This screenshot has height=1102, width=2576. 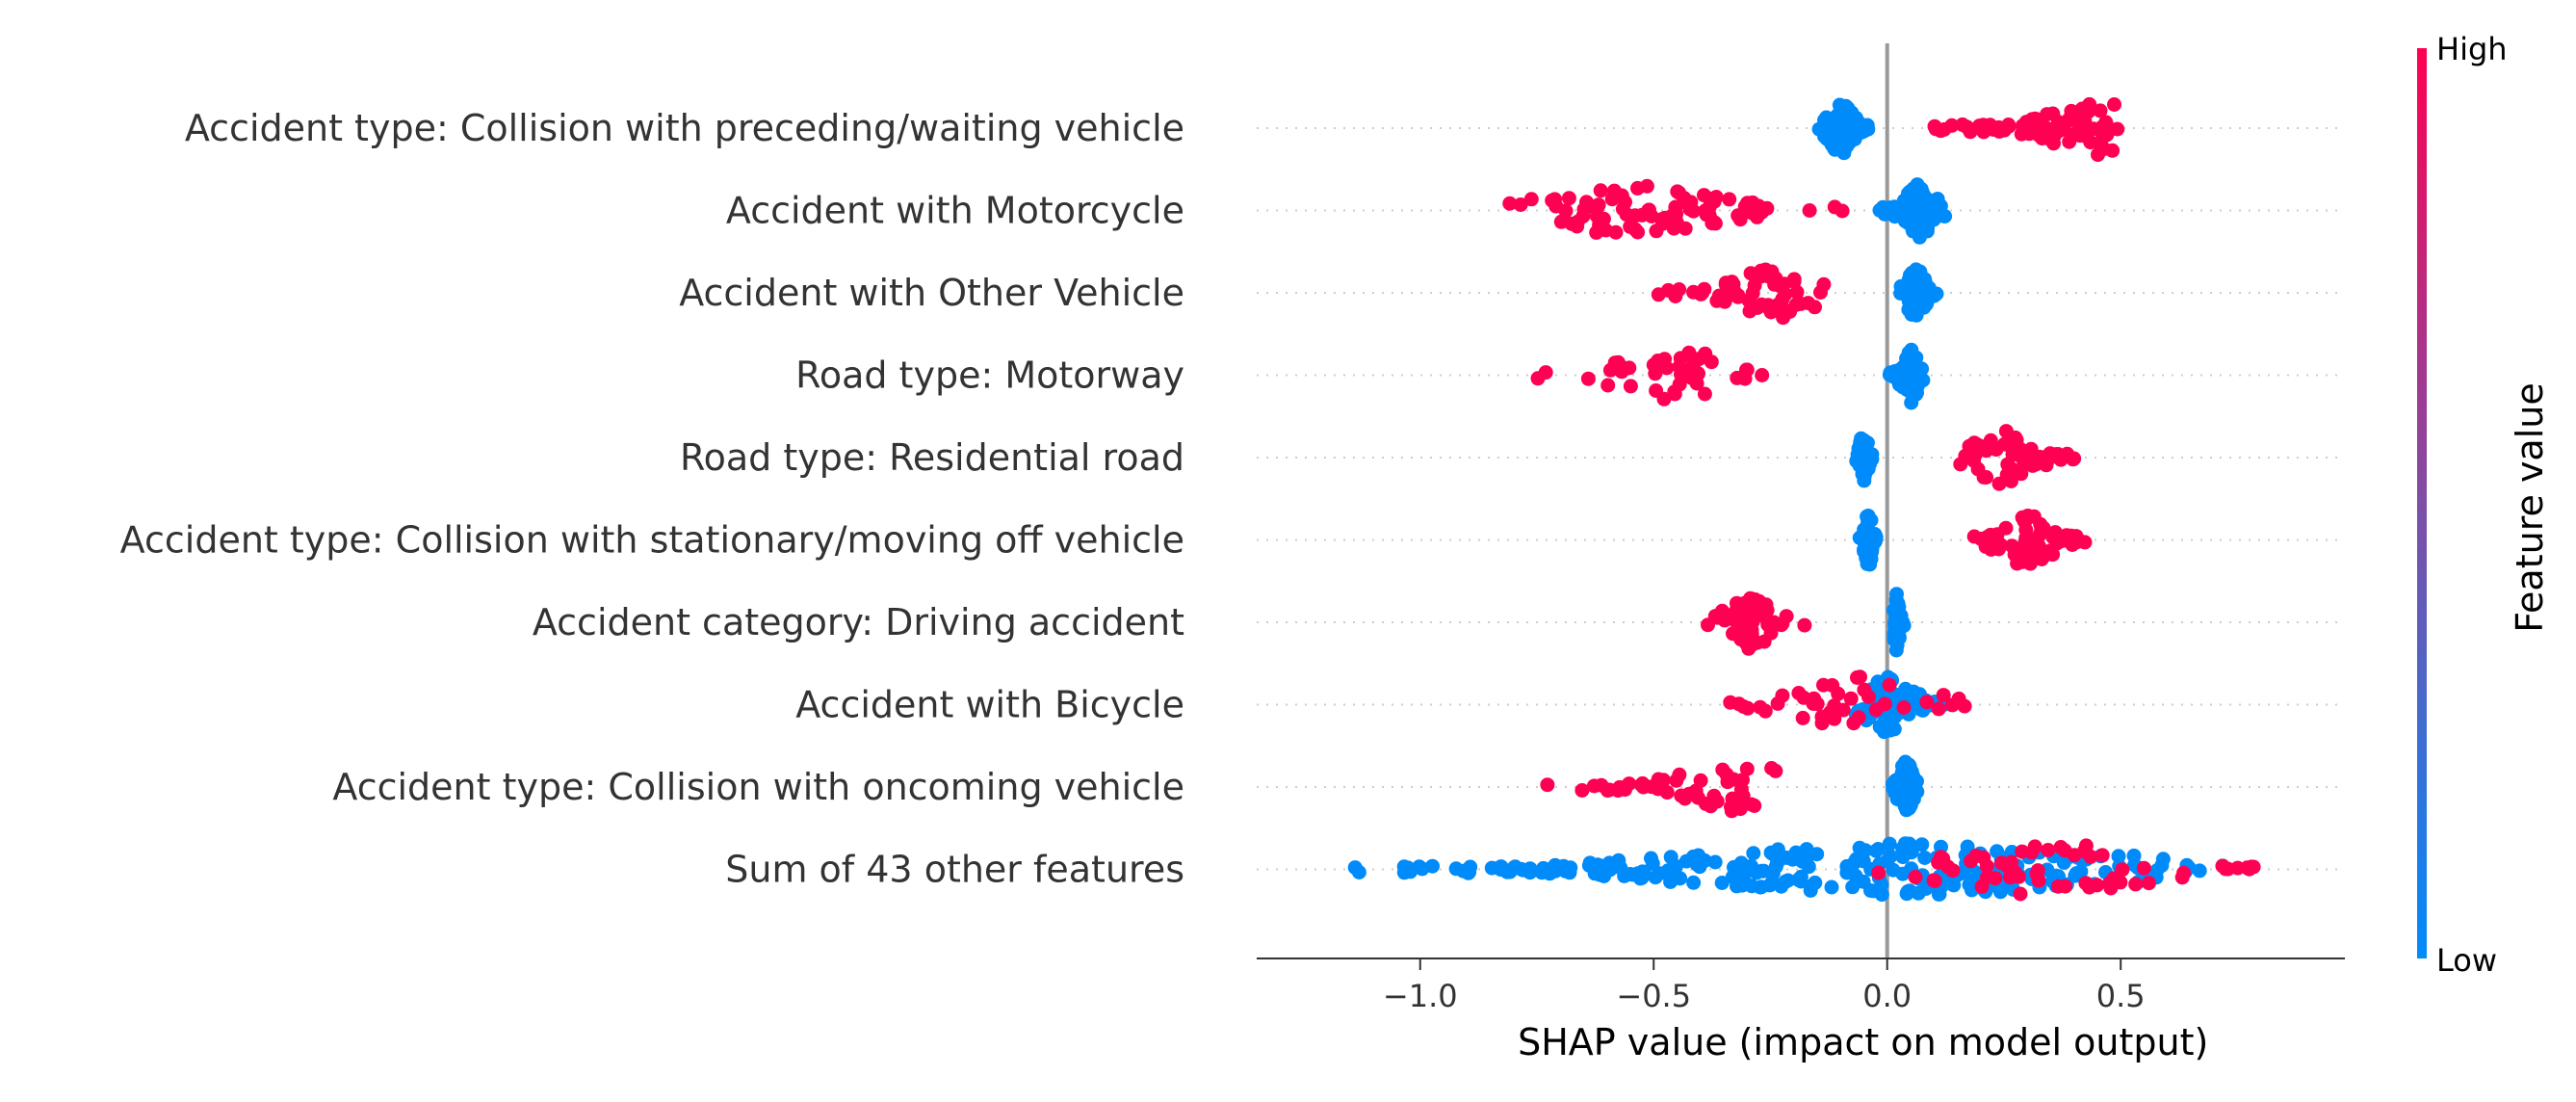 I want to click on x-tick-label: −0.5, so click(x=1653, y=996).